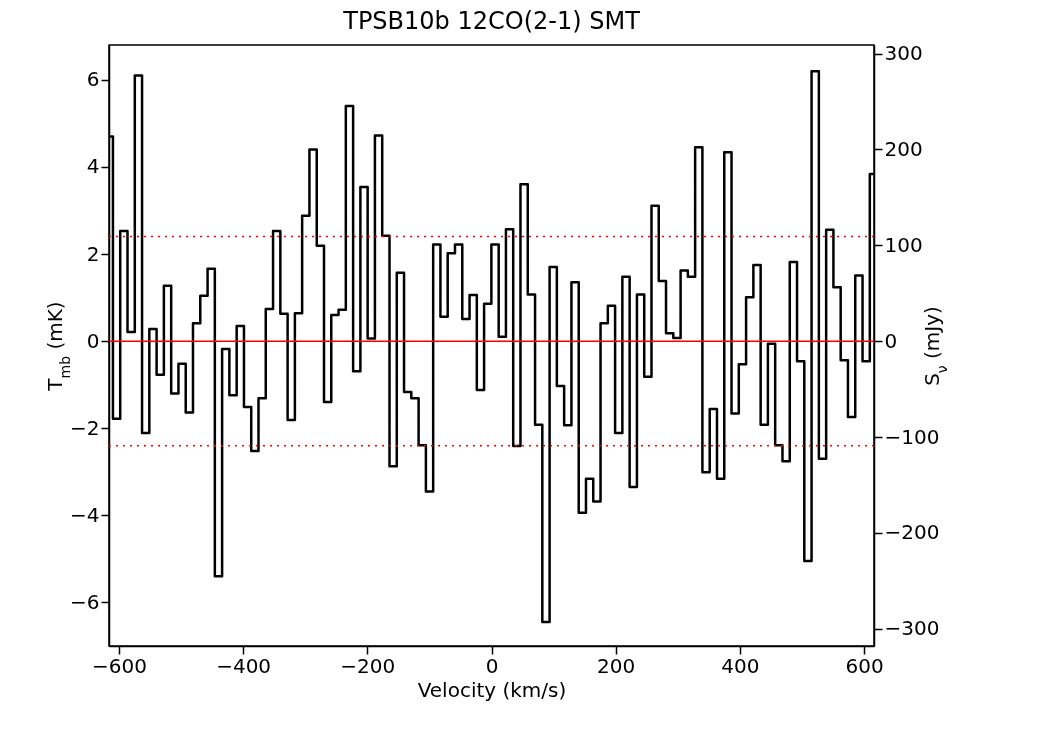 The image size is (1050, 750). I want to click on y-tick-label: 6, so click(93, 79).